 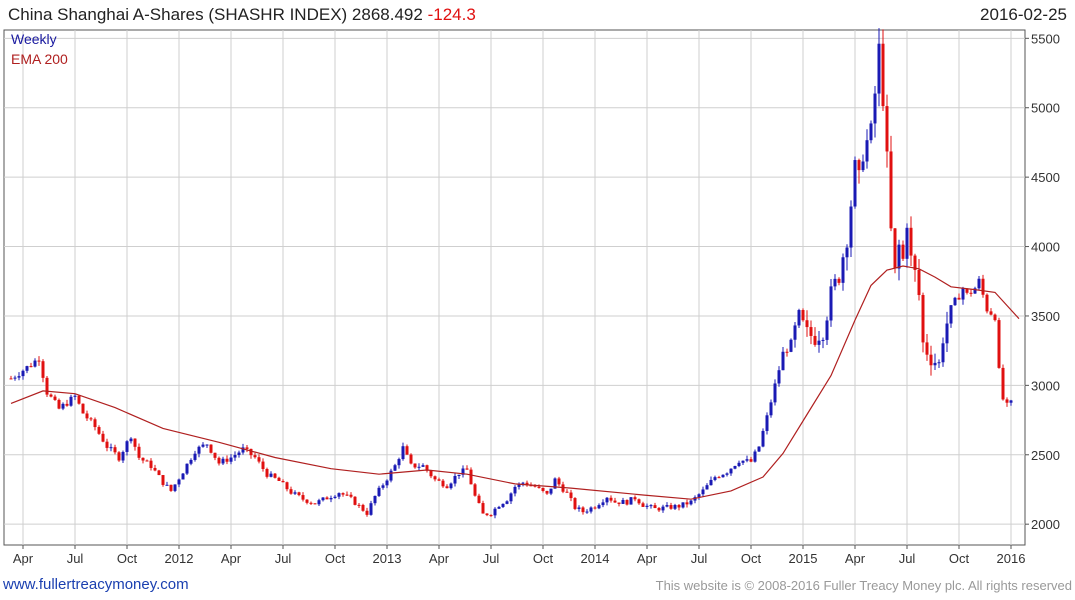 I want to click on x-tick-label: Oct, so click(x=959, y=558).